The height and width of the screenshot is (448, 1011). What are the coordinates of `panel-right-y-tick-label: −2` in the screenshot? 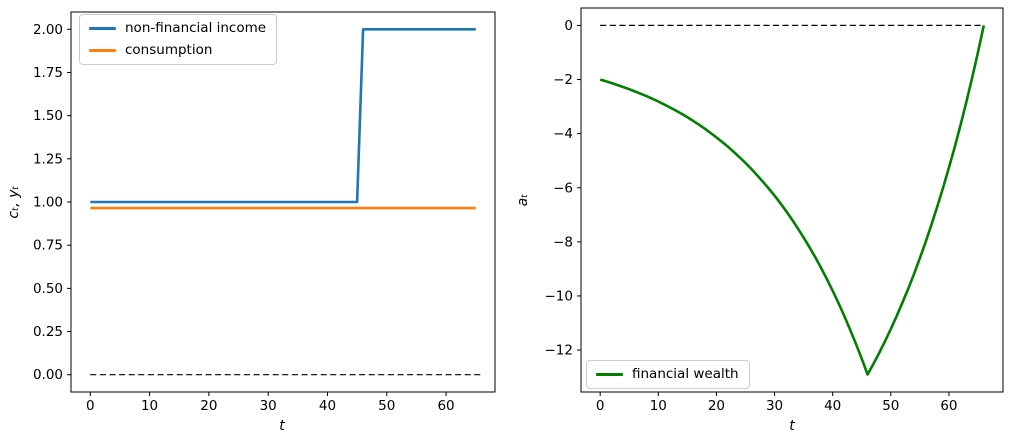 It's located at (563, 80).